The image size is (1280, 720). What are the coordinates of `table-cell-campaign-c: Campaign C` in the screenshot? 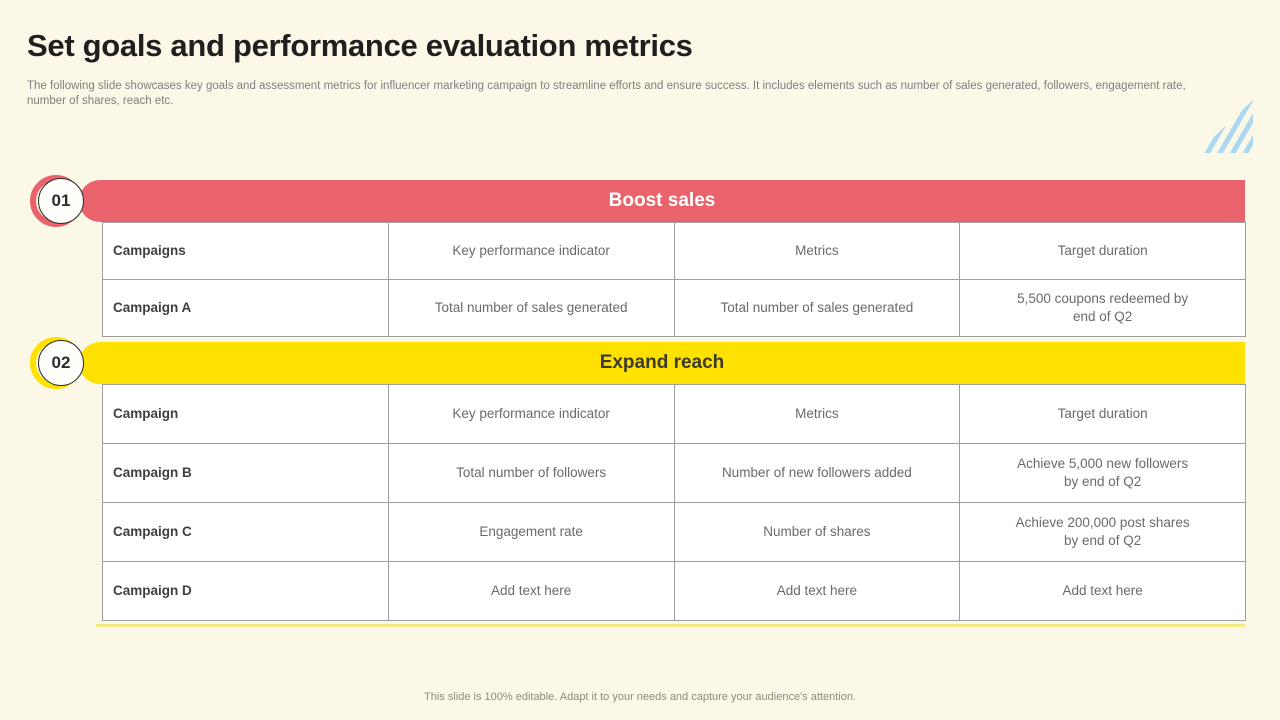 It's located at (246, 531).